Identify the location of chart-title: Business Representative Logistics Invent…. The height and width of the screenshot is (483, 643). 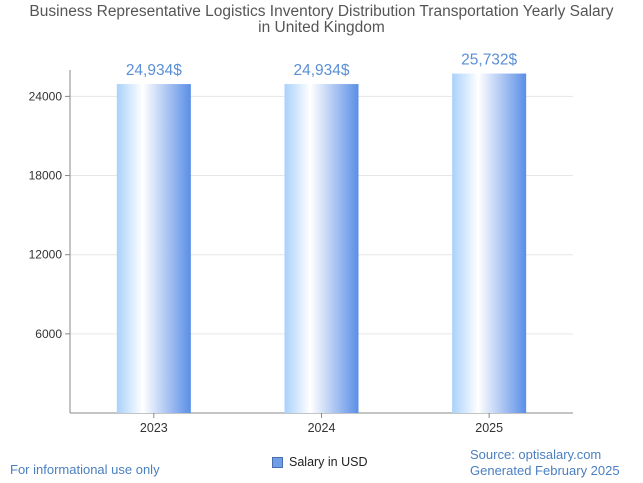
(321, 20).